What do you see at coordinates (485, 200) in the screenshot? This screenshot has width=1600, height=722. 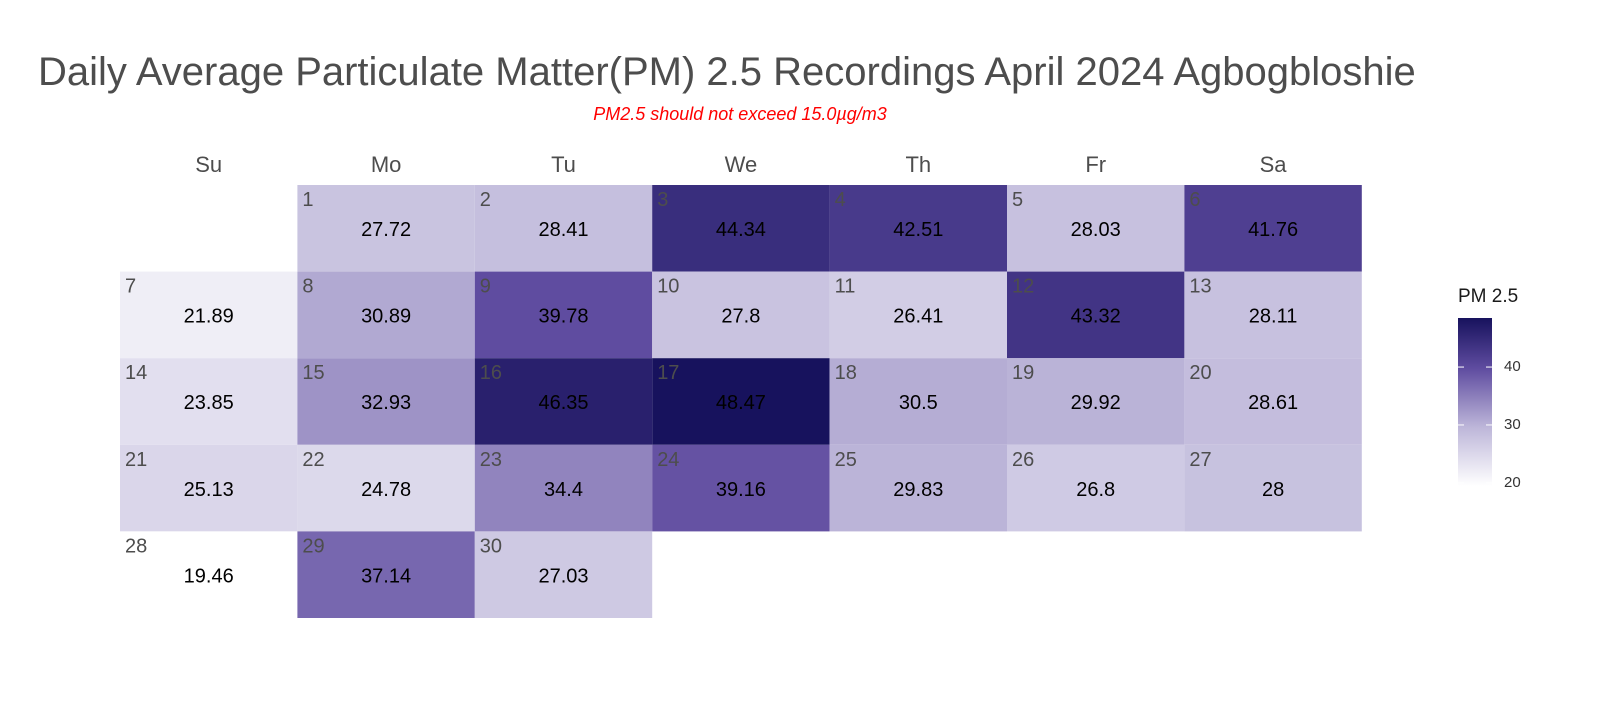 I see `day-number: 2` at bounding box center [485, 200].